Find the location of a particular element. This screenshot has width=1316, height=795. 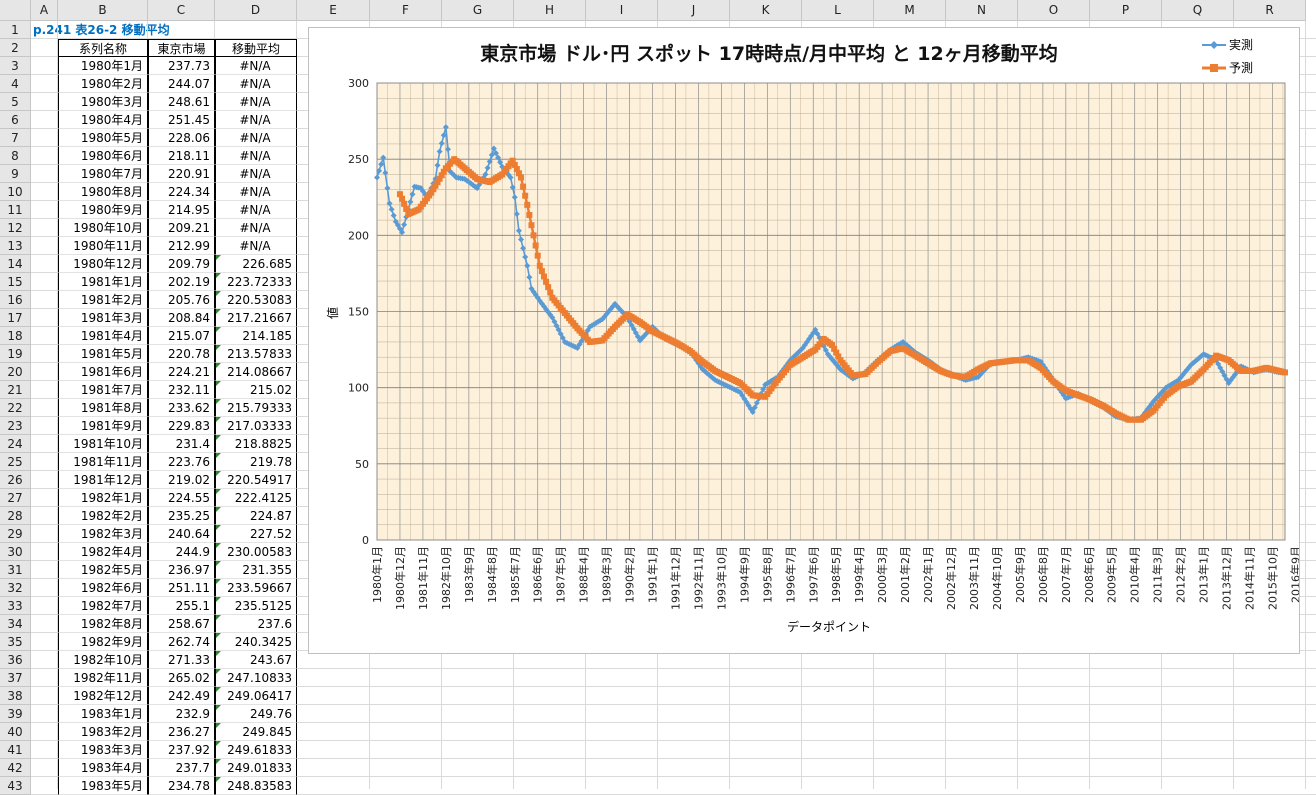

data-cell-tokyo: 224.34 is located at coordinates (181, 192).